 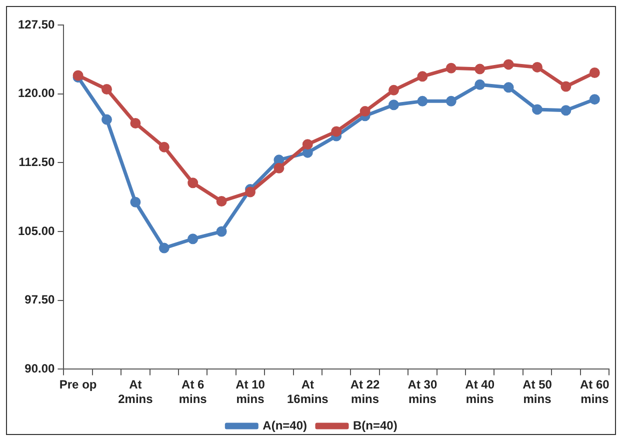 What do you see at coordinates (480, 392) in the screenshot?
I see `x-tick-label: At 40 mins` at bounding box center [480, 392].